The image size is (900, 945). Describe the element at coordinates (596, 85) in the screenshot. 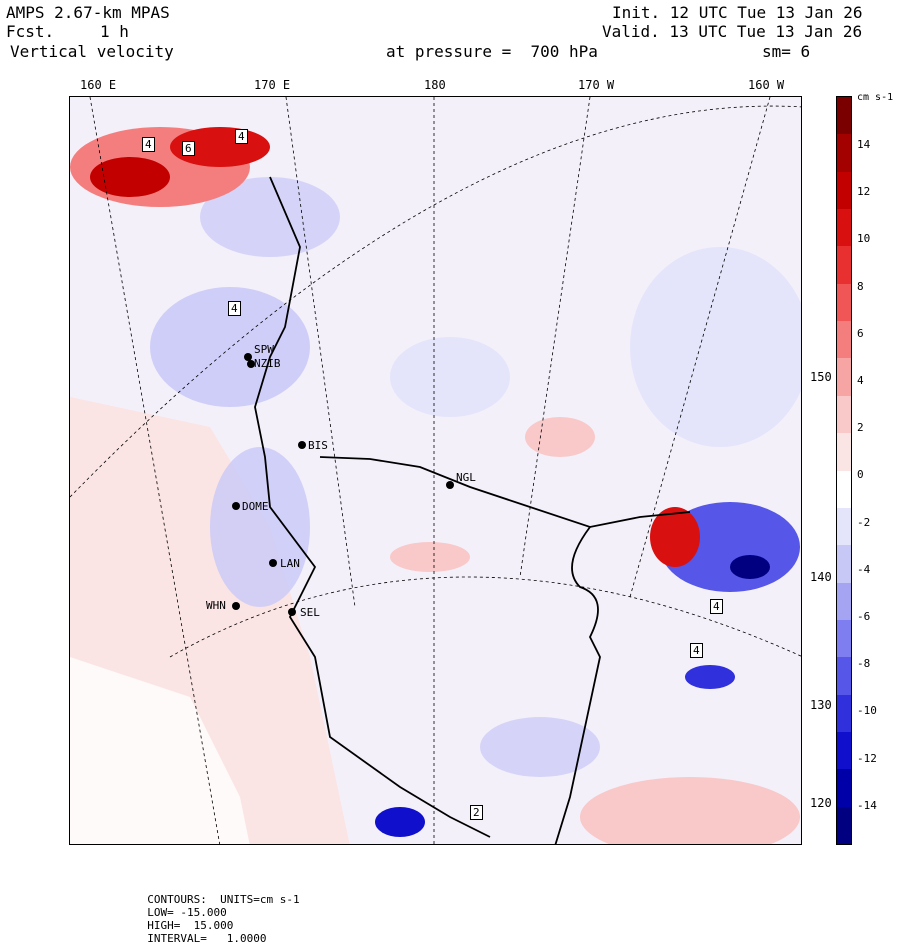

I see `lon-label-170w: 170 W` at that location.